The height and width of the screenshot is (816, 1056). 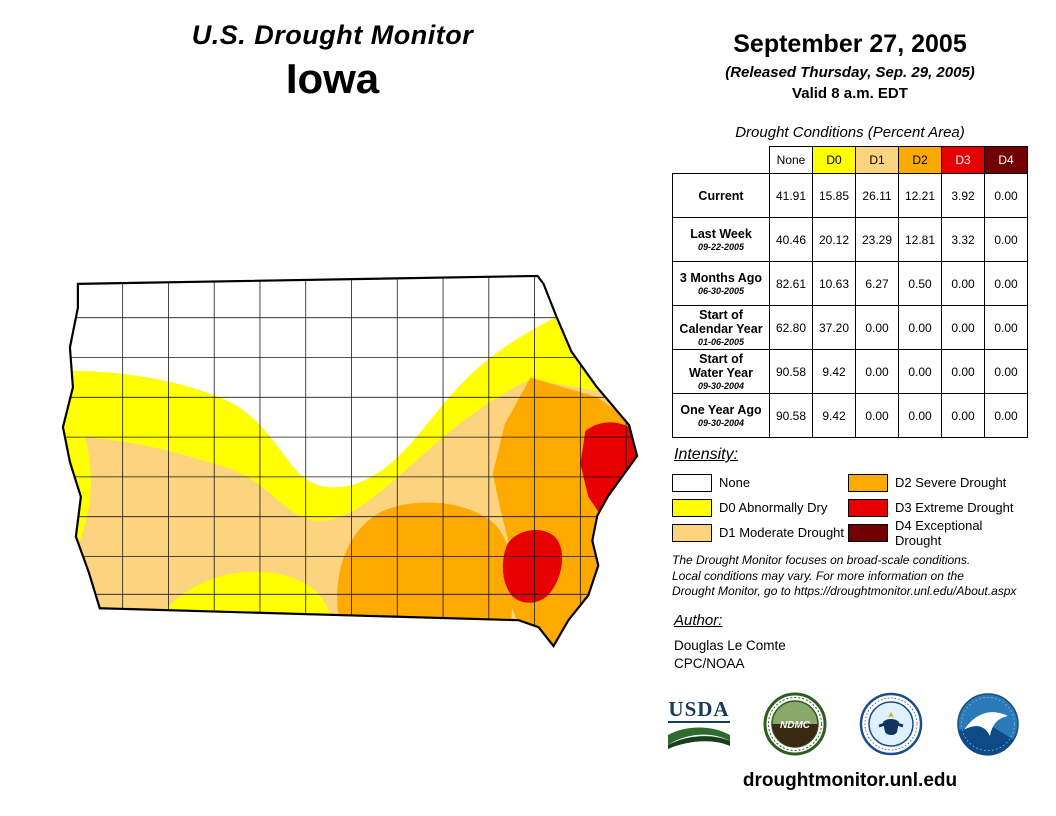 I want to click on value-cell: 62.80, so click(x=791, y=327).